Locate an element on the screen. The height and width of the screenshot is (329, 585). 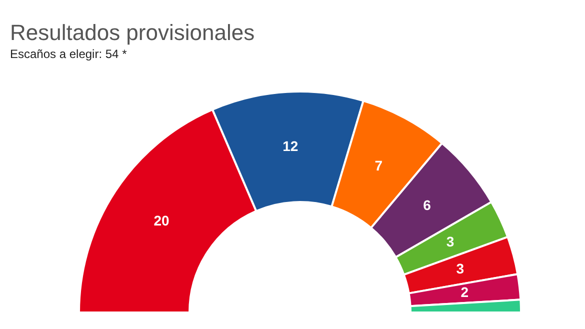
data-label: 20 is located at coordinates (162, 220).